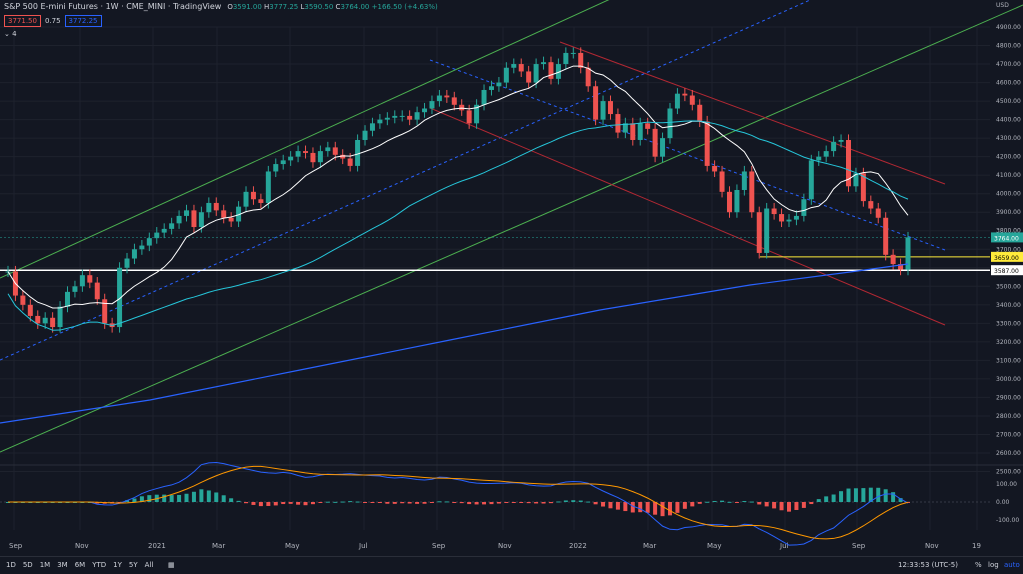 Image resolution: width=1023 pixels, height=574 pixels. Describe the element at coordinates (1008, 249) in the screenshot. I see `price-tick-label: 3700.00` at that location.